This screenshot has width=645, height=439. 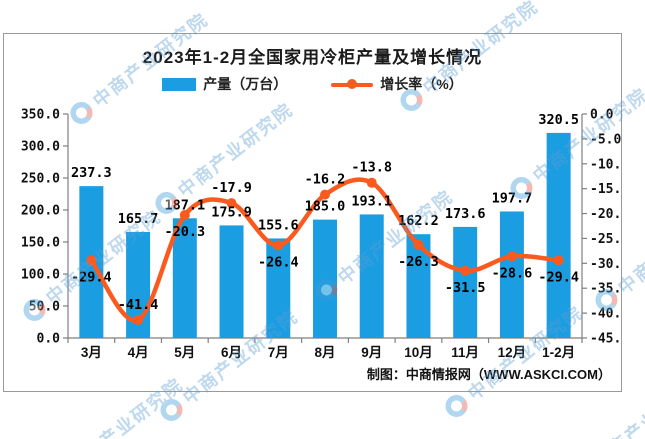 What do you see at coordinates (91, 173) in the screenshot?
I see `svg-text: 237.3` at bounding box center [91, 173].